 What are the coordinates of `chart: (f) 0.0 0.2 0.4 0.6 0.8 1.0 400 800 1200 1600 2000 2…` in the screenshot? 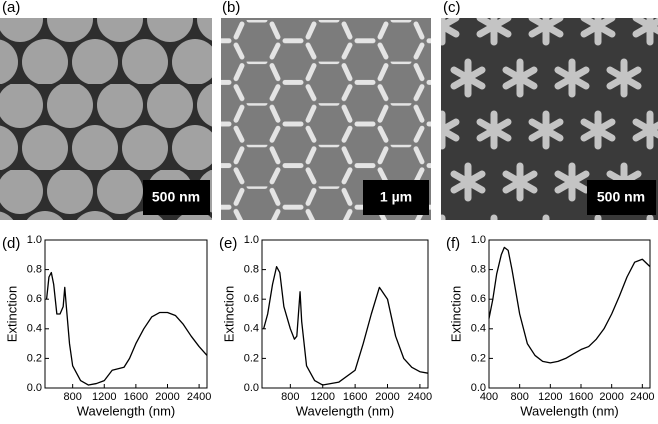 It's located at (550, 326).